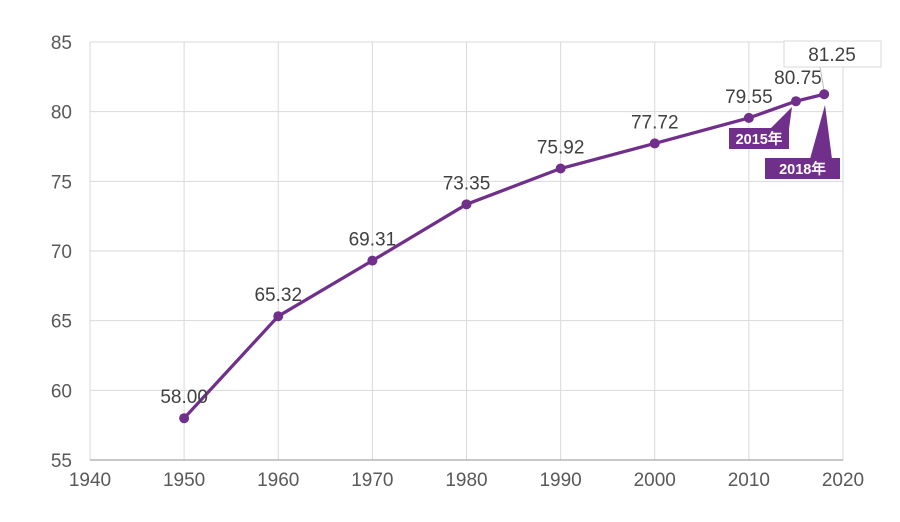 The image size is (900, 522). What do you see at coordinates (655, 480) in the screenshot?
I see `x-tick-label: 2000` at bounding box center [655, 480].